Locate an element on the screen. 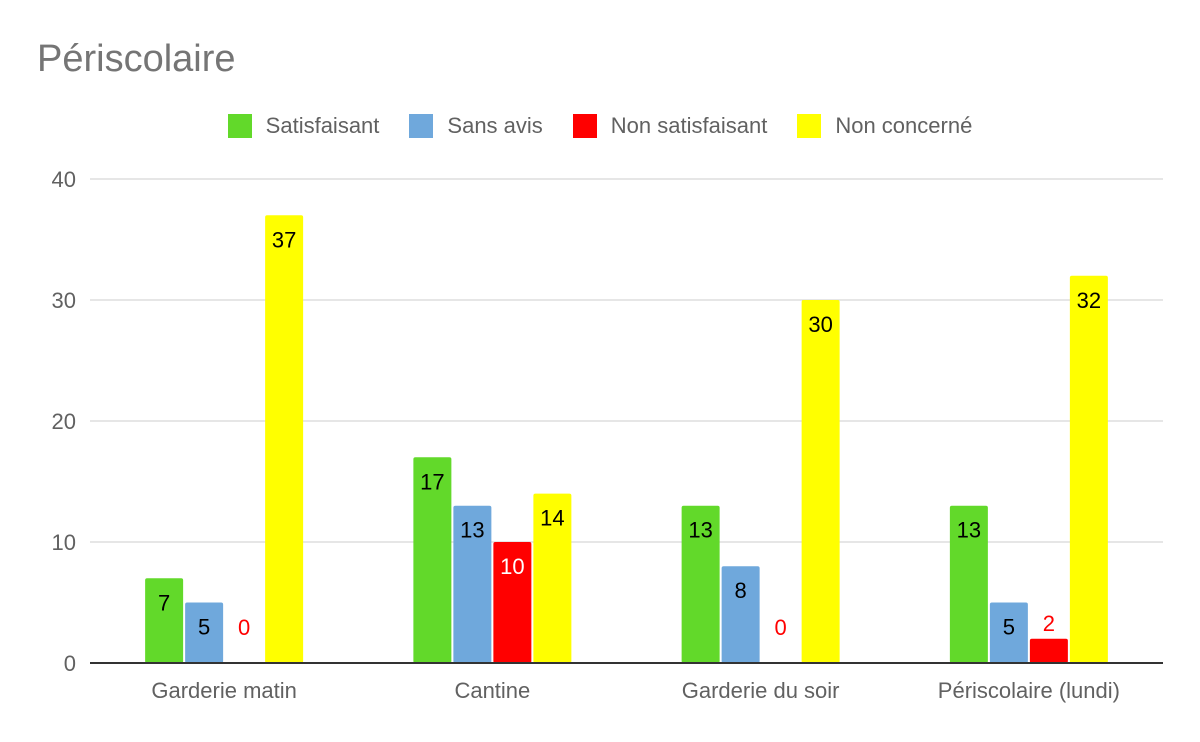 The width and height of the screenshot is (1200, 742). legend-item-1: Sans avis is located at coordinates (476, 126).